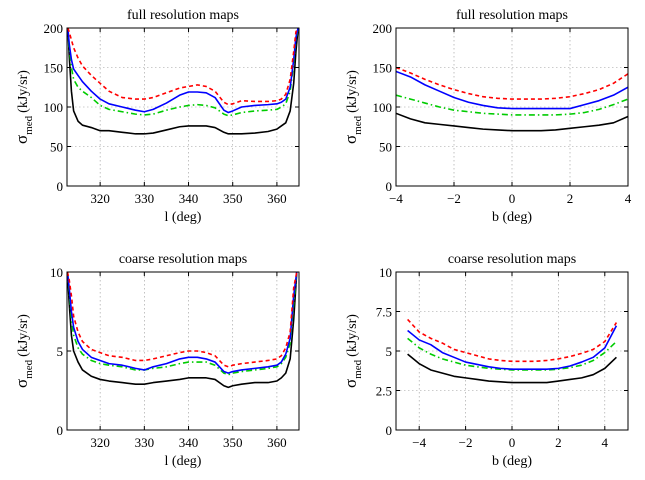  I want to click on y-tick-label: 7.5, so click(384, 312).